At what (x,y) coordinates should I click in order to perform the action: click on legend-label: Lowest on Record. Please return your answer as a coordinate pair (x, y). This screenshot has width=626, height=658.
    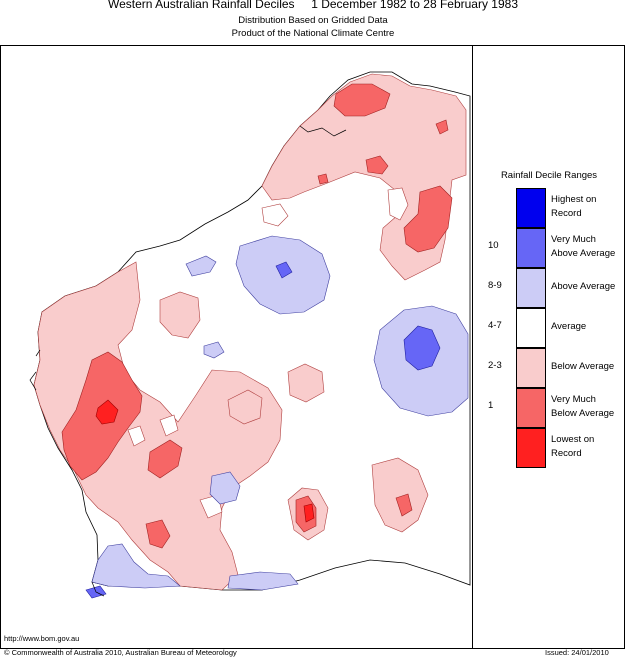
    Looking at the image, I should click on (573, 446).